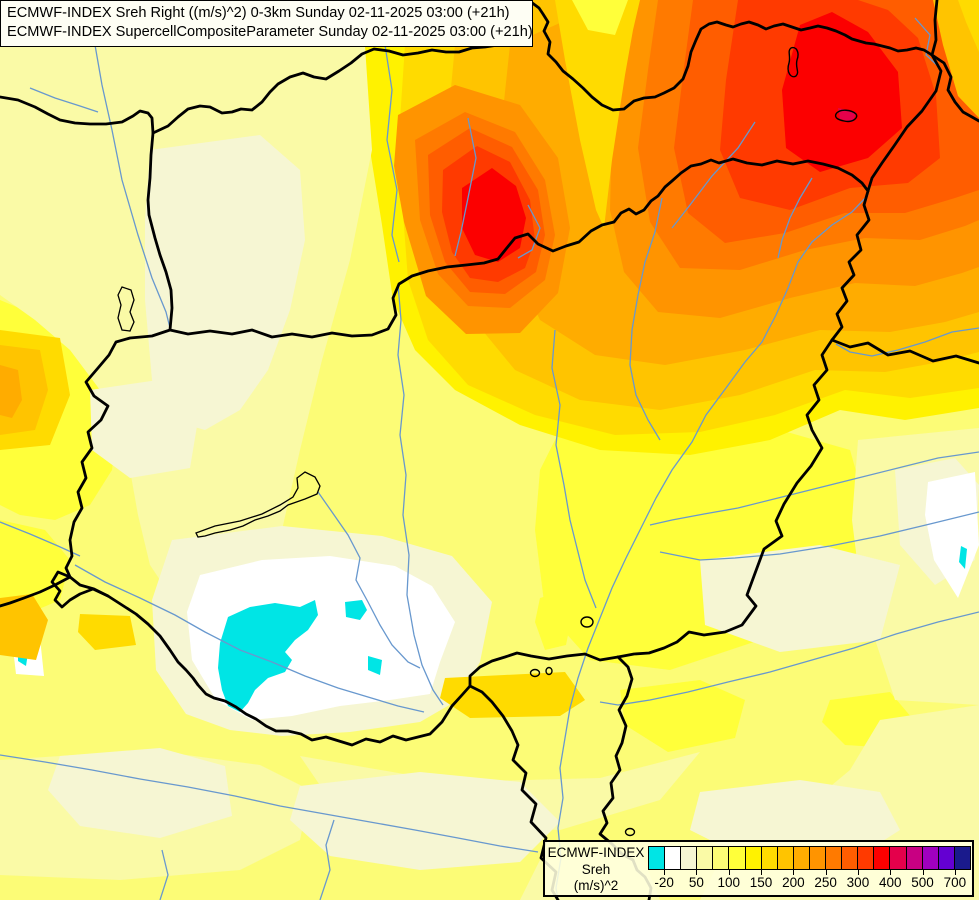  Describe the element at coordinates (126, 309) in the screenshot. I see `lake-neusiedl-outline` at that location.